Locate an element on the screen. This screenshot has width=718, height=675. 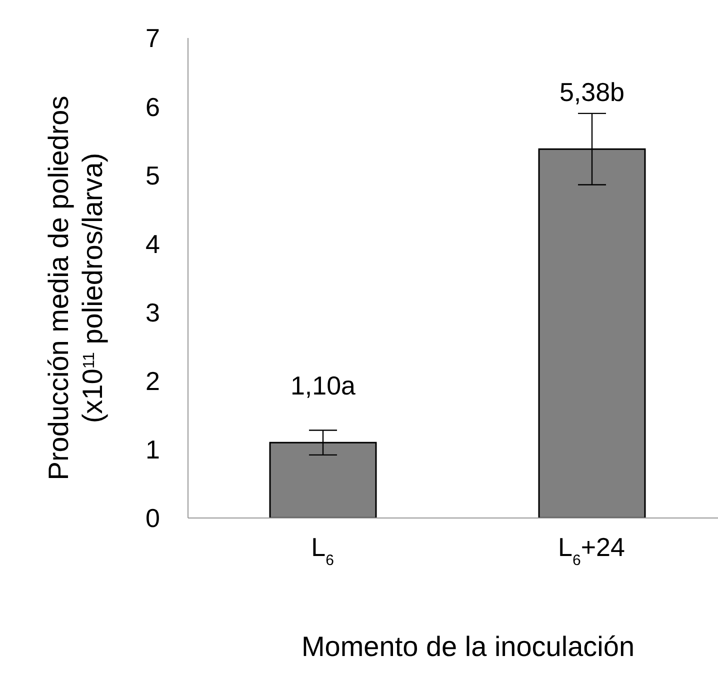
y-tick-label: 5 is located at coordinates (153, 175).